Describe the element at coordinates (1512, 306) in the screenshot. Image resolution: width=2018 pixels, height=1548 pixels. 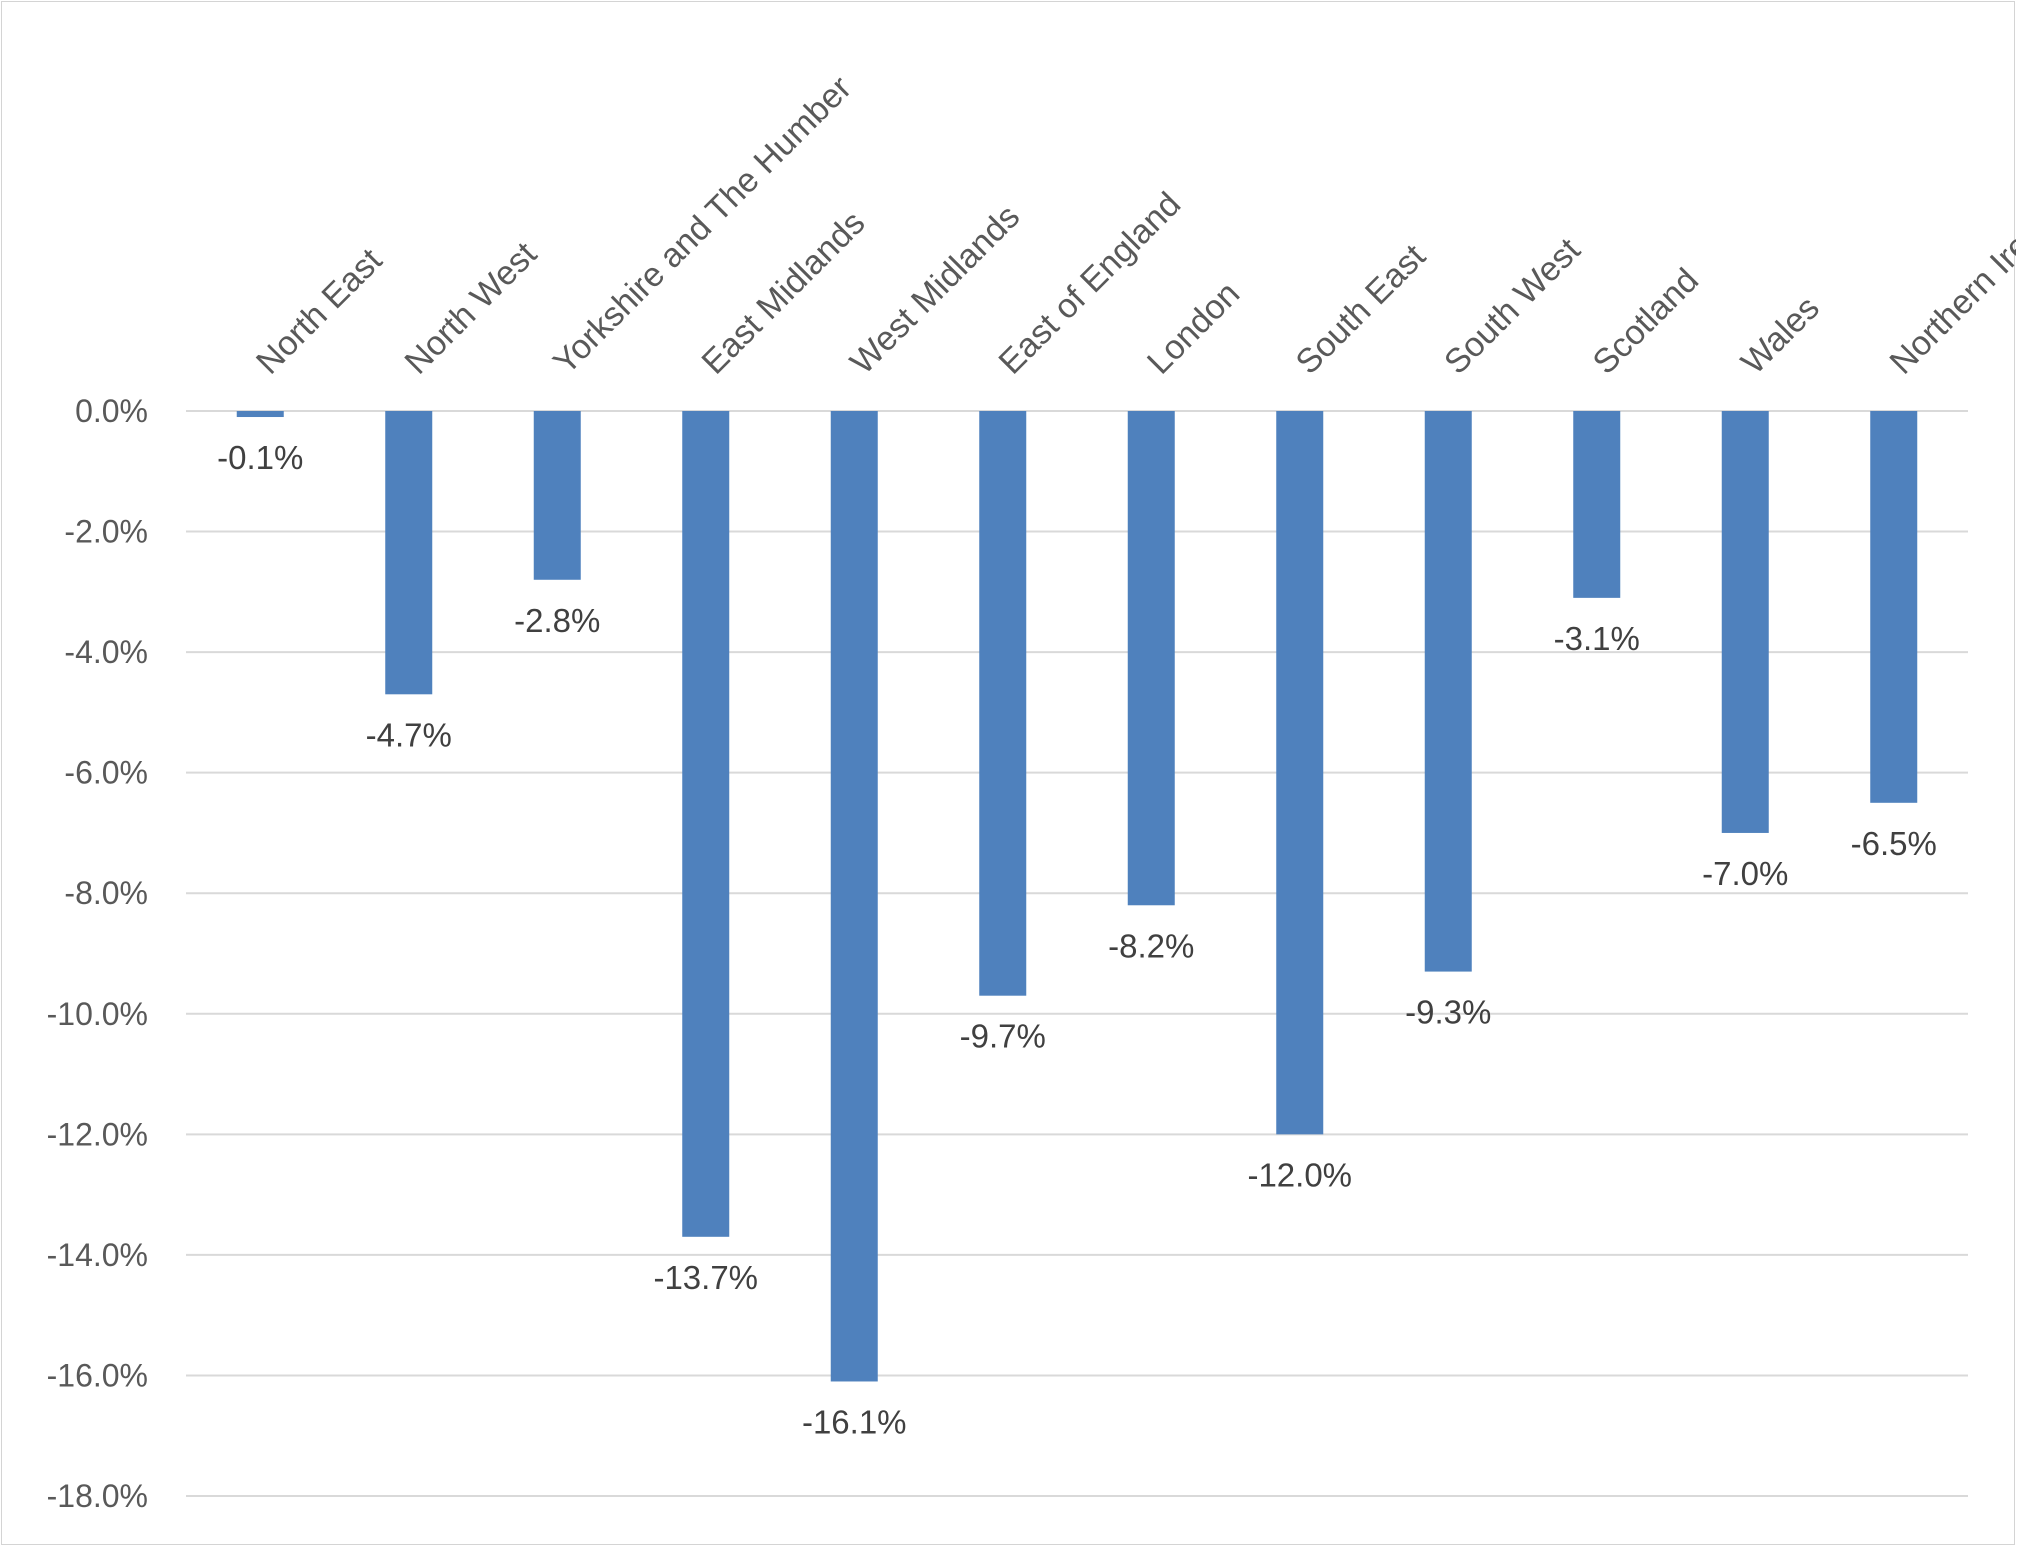
I see `category-label: South West` at that location.